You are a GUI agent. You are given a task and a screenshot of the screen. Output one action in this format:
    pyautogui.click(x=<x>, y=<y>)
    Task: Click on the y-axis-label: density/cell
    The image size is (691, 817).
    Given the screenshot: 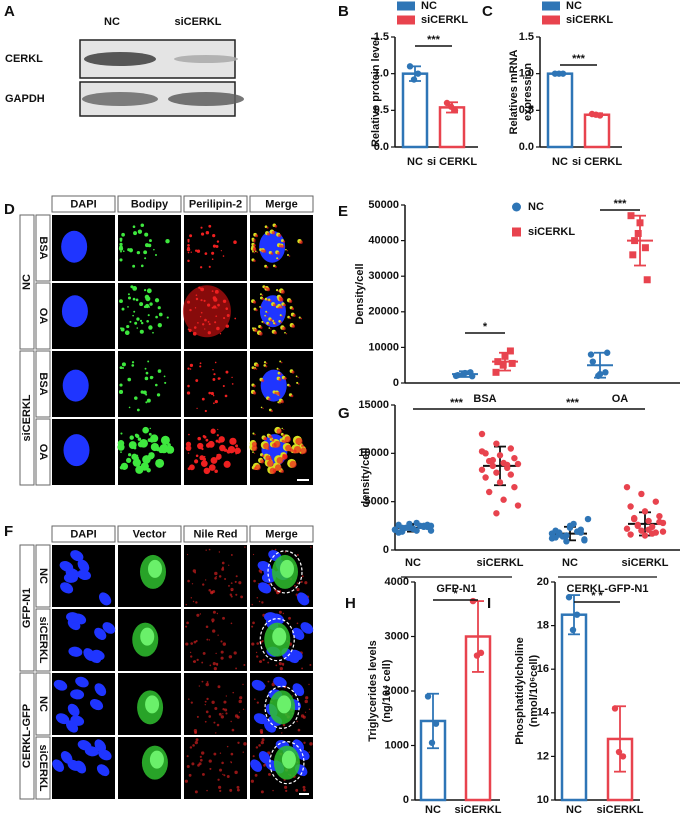 What is the action you would take?
    pyautogui.click(x=366, y=478)
    